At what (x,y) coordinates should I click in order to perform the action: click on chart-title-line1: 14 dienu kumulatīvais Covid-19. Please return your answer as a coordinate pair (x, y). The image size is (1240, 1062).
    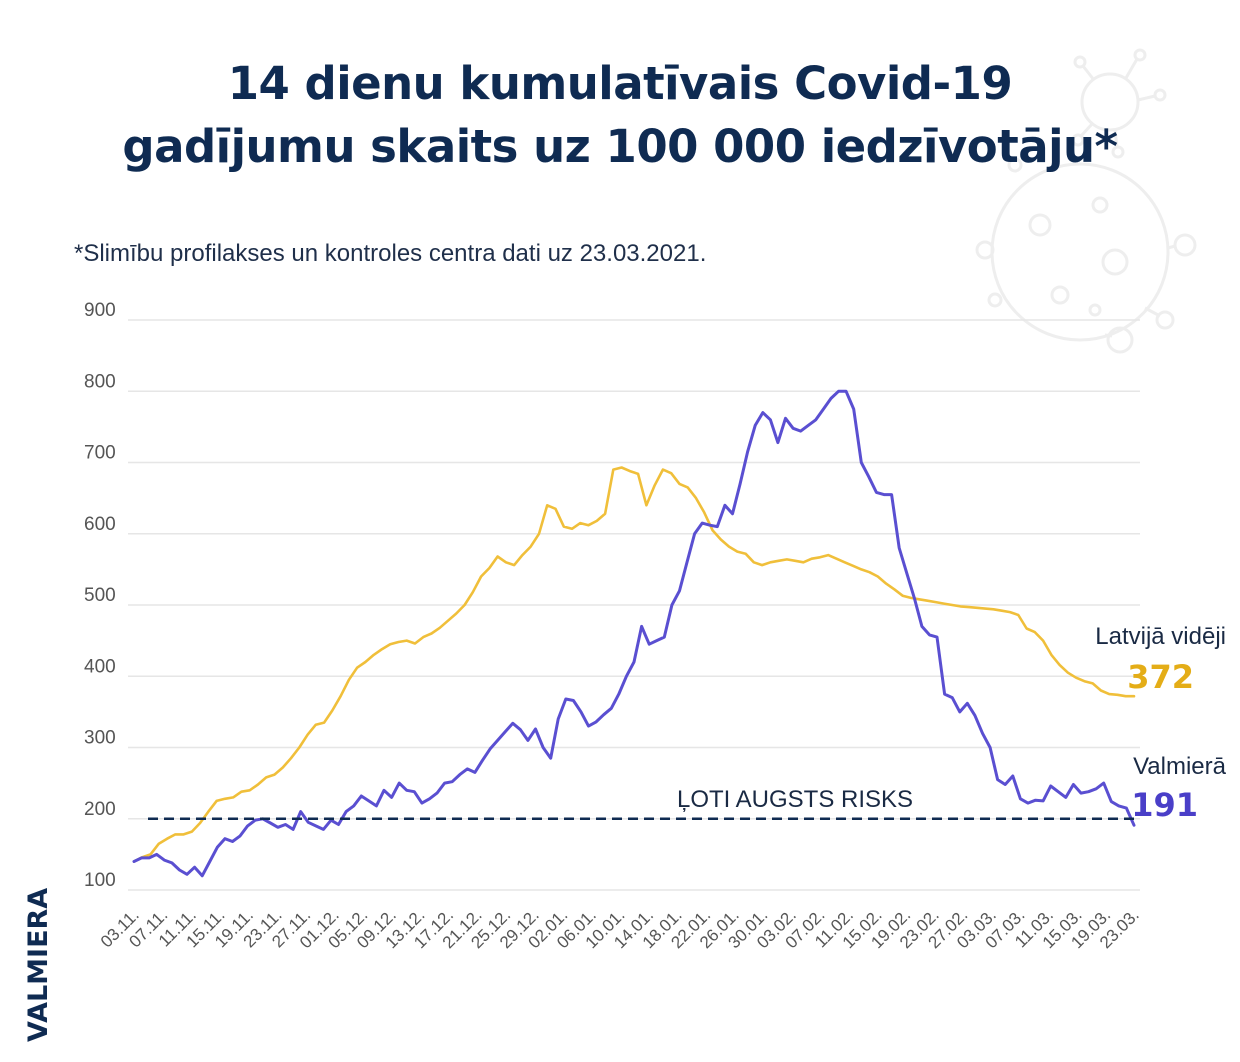
    Looking at the image, I should click on (620, 83).